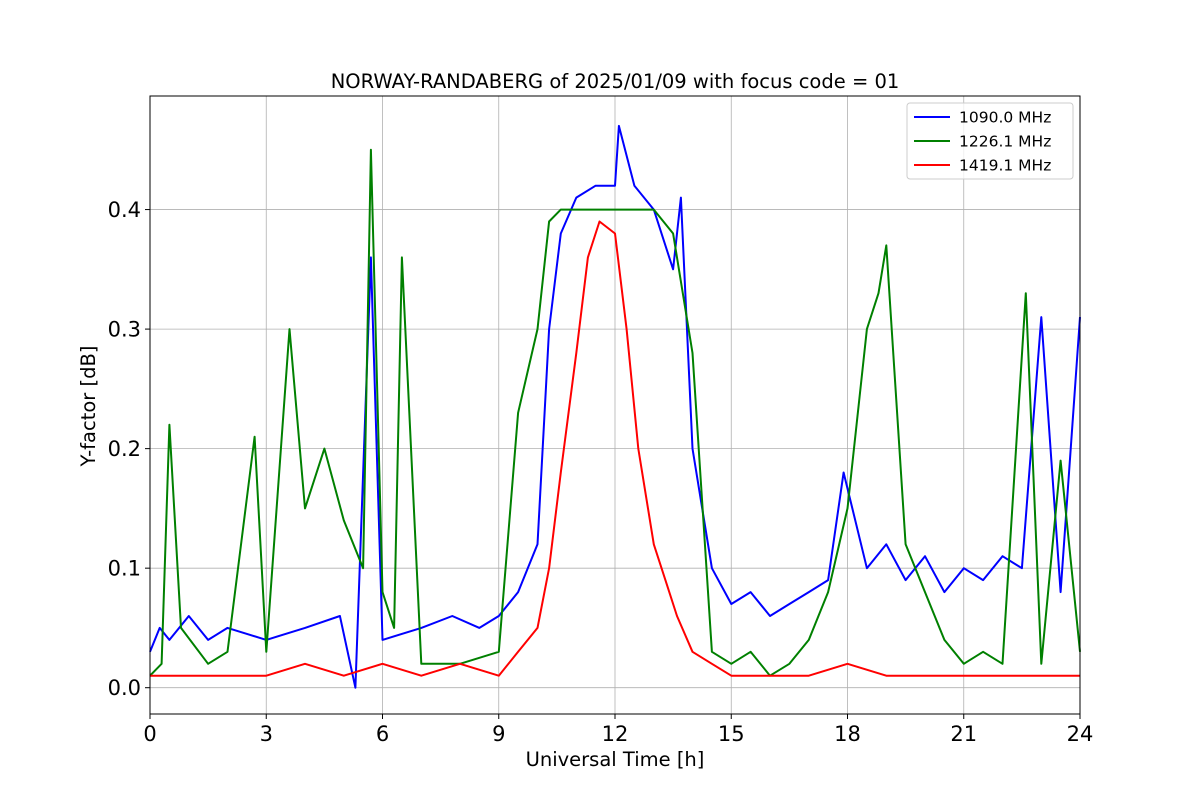  Describe the element at coordinates (615, 759) in the screenshot. I see `x-axis-label: Universal Time [h]` at that location.